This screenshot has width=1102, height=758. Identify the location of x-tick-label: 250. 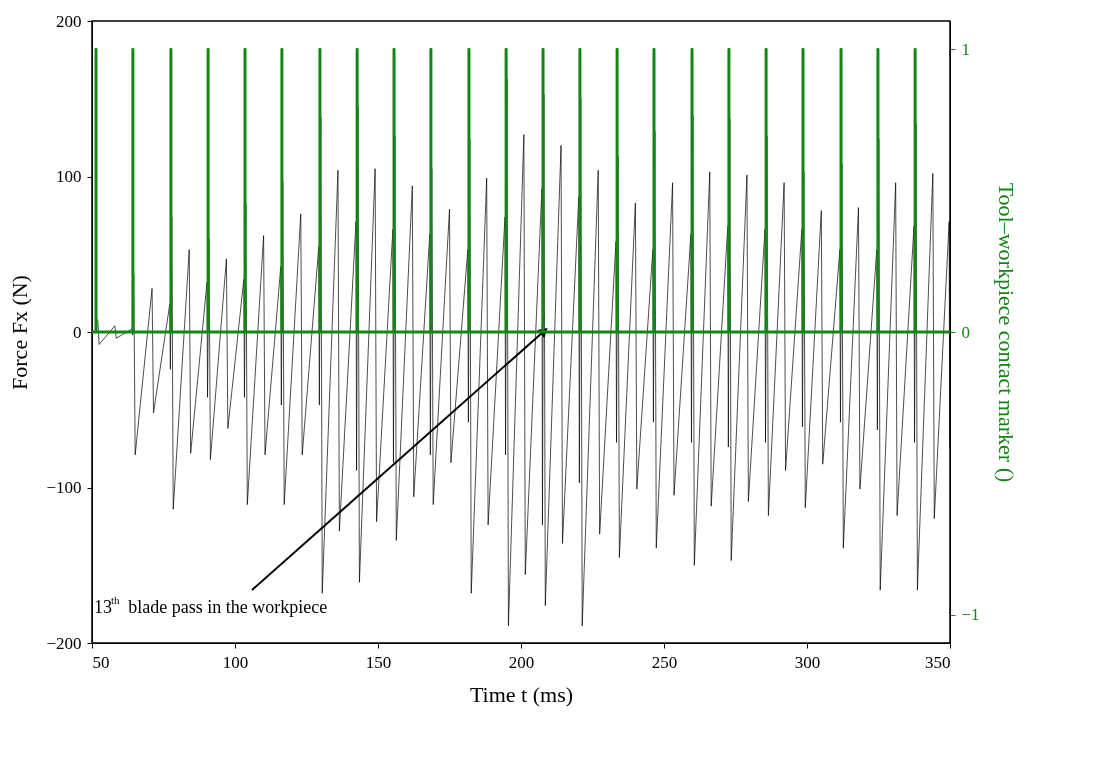
(664, 662).